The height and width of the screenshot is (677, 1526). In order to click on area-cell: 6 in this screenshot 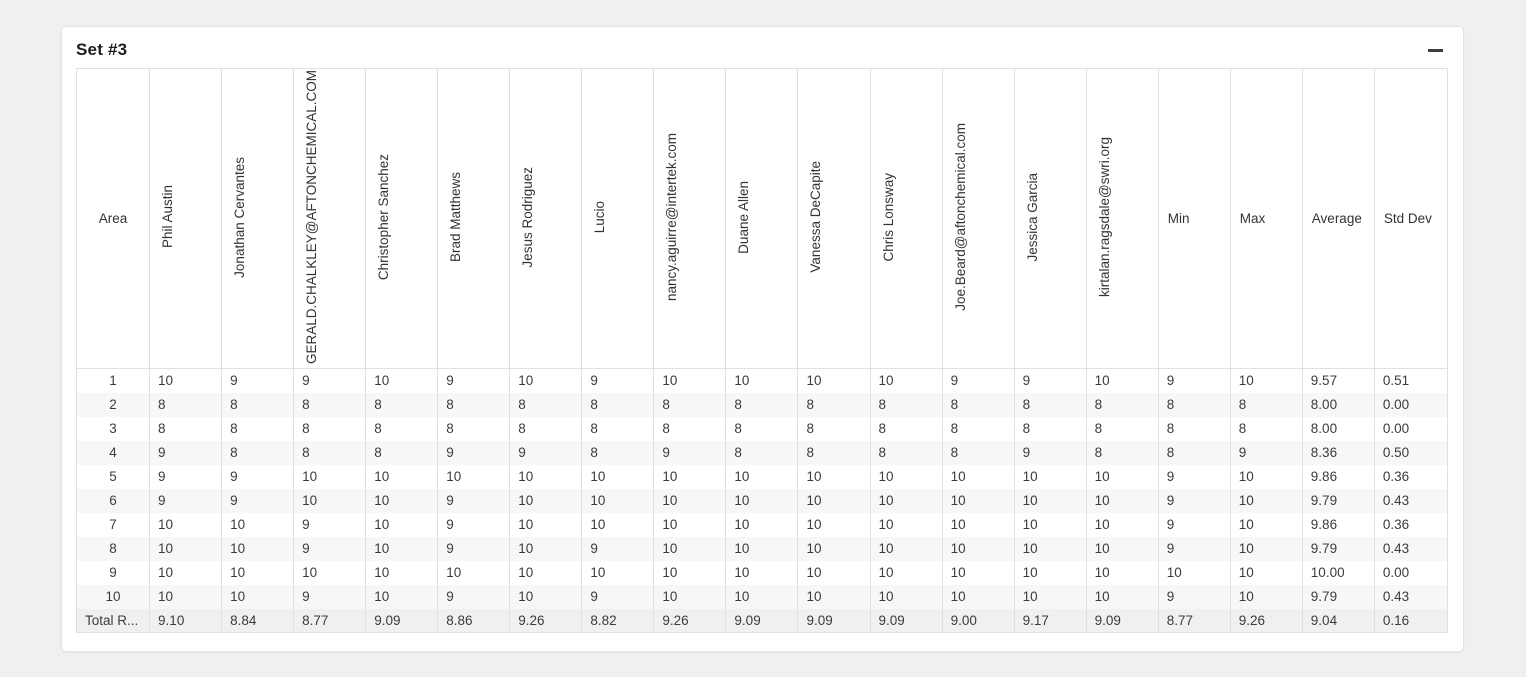, I will do `click(112, 500)`.